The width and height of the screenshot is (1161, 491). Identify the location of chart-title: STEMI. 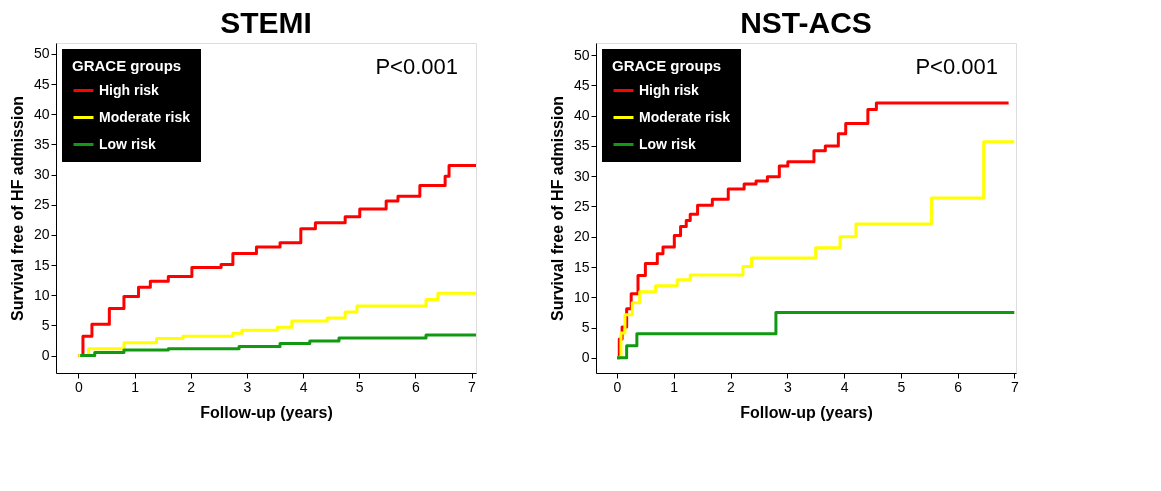
(266, 22).